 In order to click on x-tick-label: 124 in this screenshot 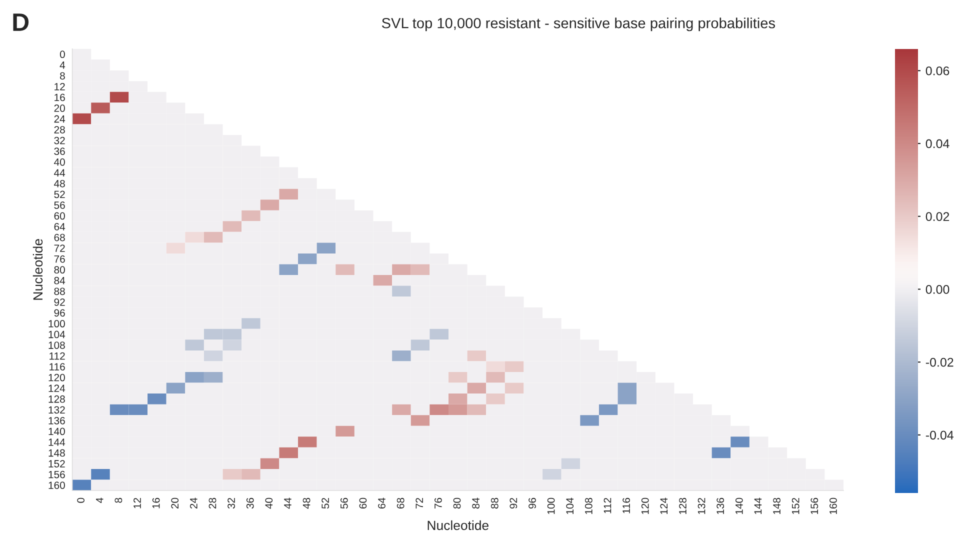, I will do `click(664, 506)`.